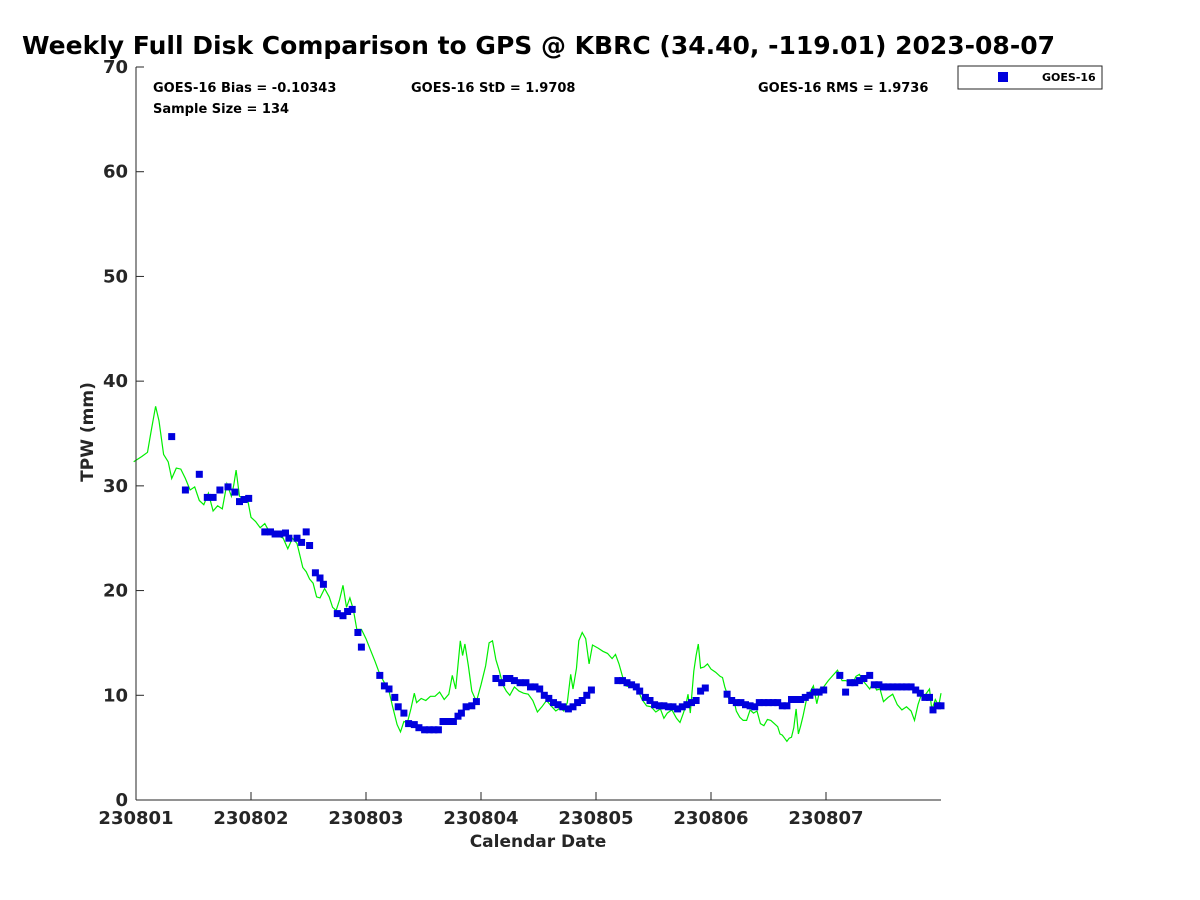 The image size is (1200, 900). Describe the element at coordinates (538, 842) in the screenshot. I see `x-axis-label: Calendar Date` at that location.